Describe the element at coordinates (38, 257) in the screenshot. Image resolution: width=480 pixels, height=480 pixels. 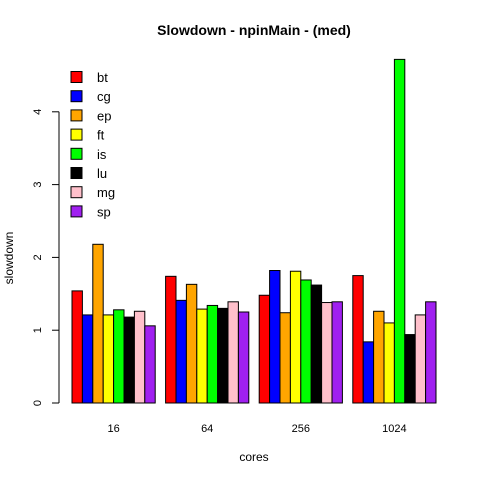
I see `y-tick-label: 2` at that location.